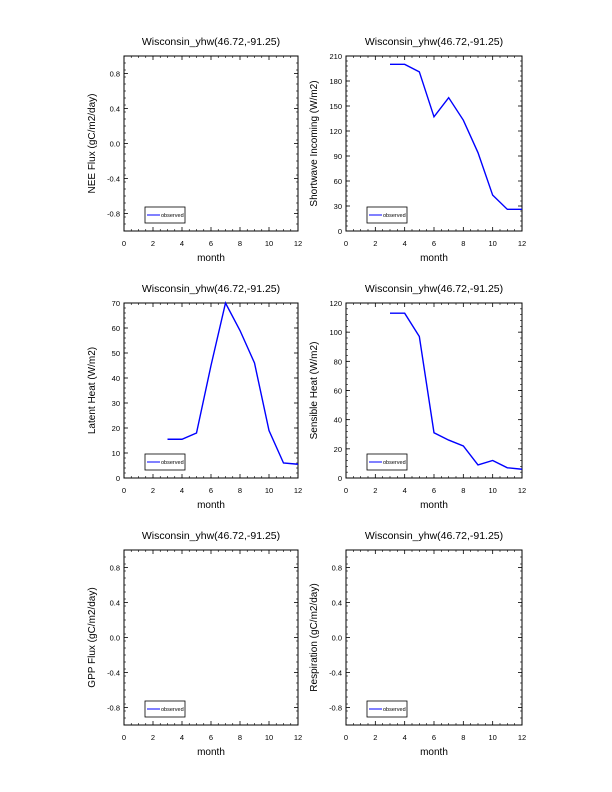 Image resolution: width=612 pixels, height=792 pixels. Describe the element at coordinates (116, 453) in the screenshot. I see `y-tick-label: 10` at that location.